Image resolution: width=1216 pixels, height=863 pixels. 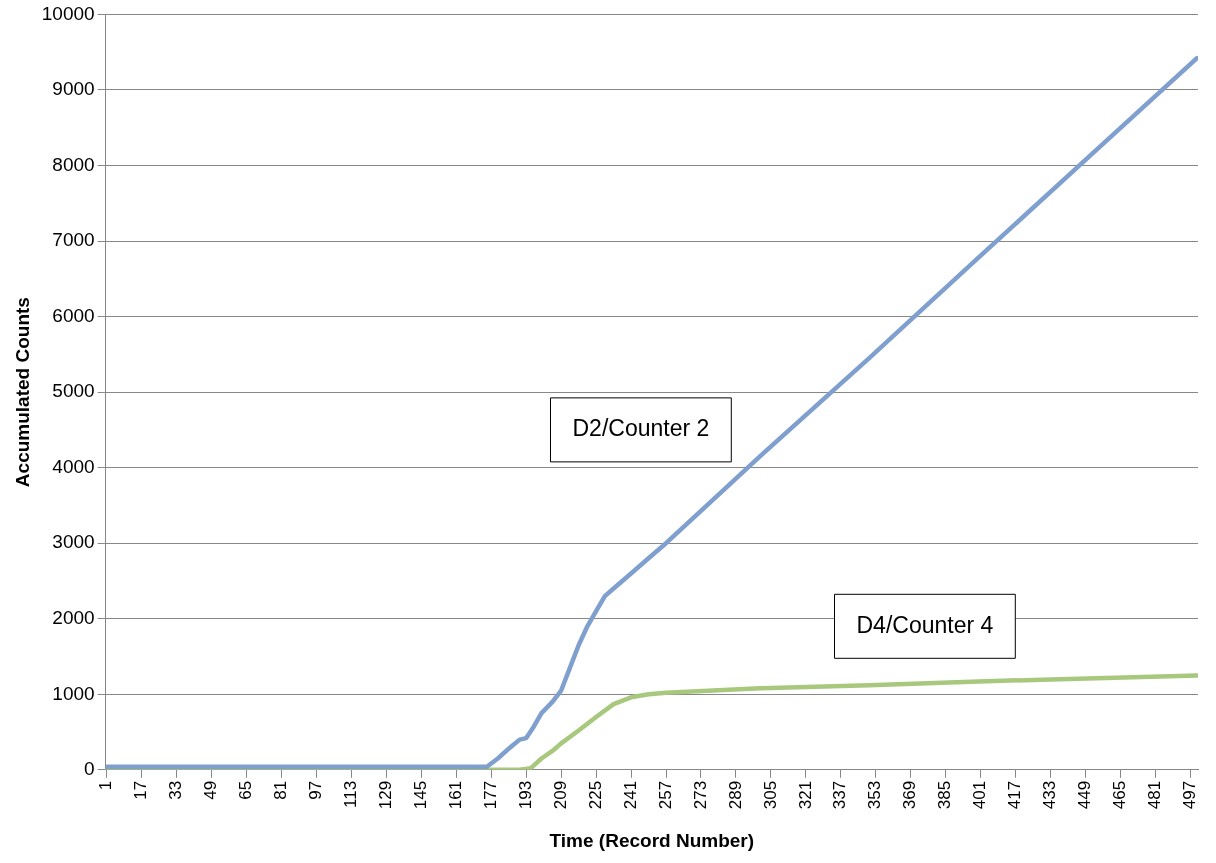 What do you see at coordinates (351, 794) in the screenshot?
I see `x-tick-label: 113` at bounding box center [351, 794].